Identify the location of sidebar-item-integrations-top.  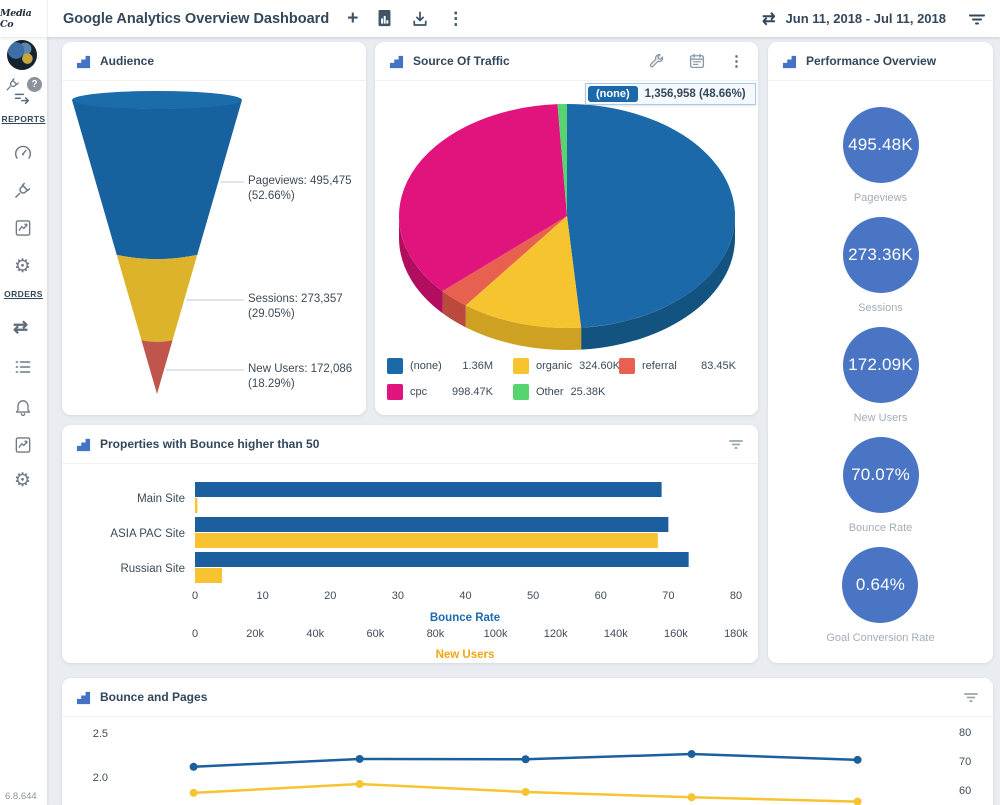
(12, 84).